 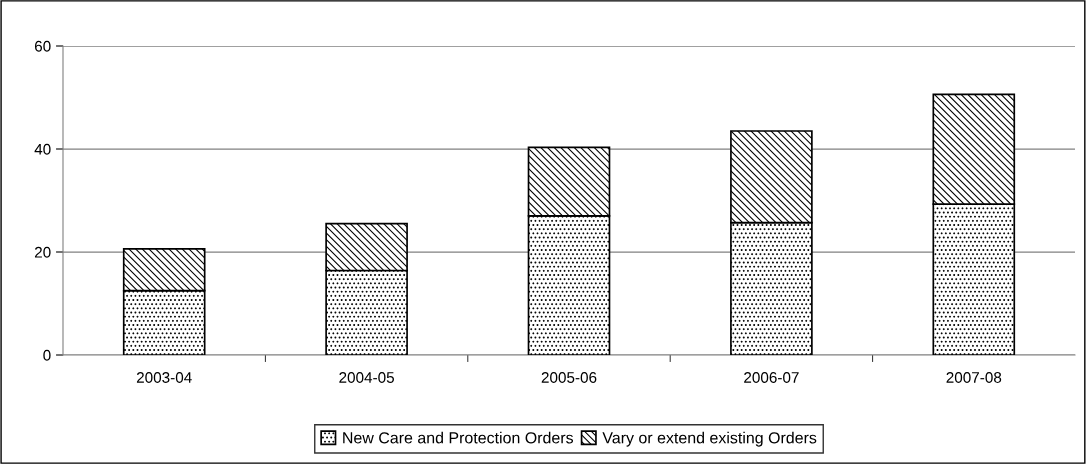 I want to click on legend-label: Vary or extend existing Orders, so click(x=709, y=439).